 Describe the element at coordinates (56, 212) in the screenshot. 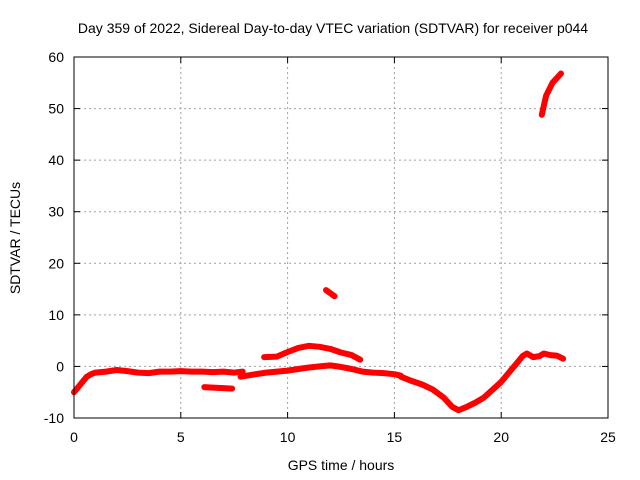

I see `y-tick-label: 30` at that location.